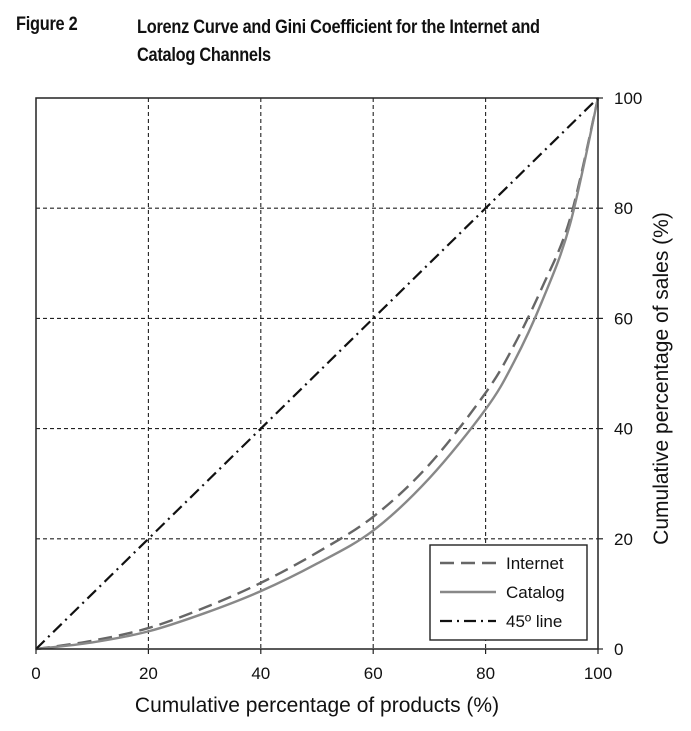  What do you see at coordinates (35, 673) in the screenshot?
I see `x-tick-label: 0` at bounding box center [35, 673].